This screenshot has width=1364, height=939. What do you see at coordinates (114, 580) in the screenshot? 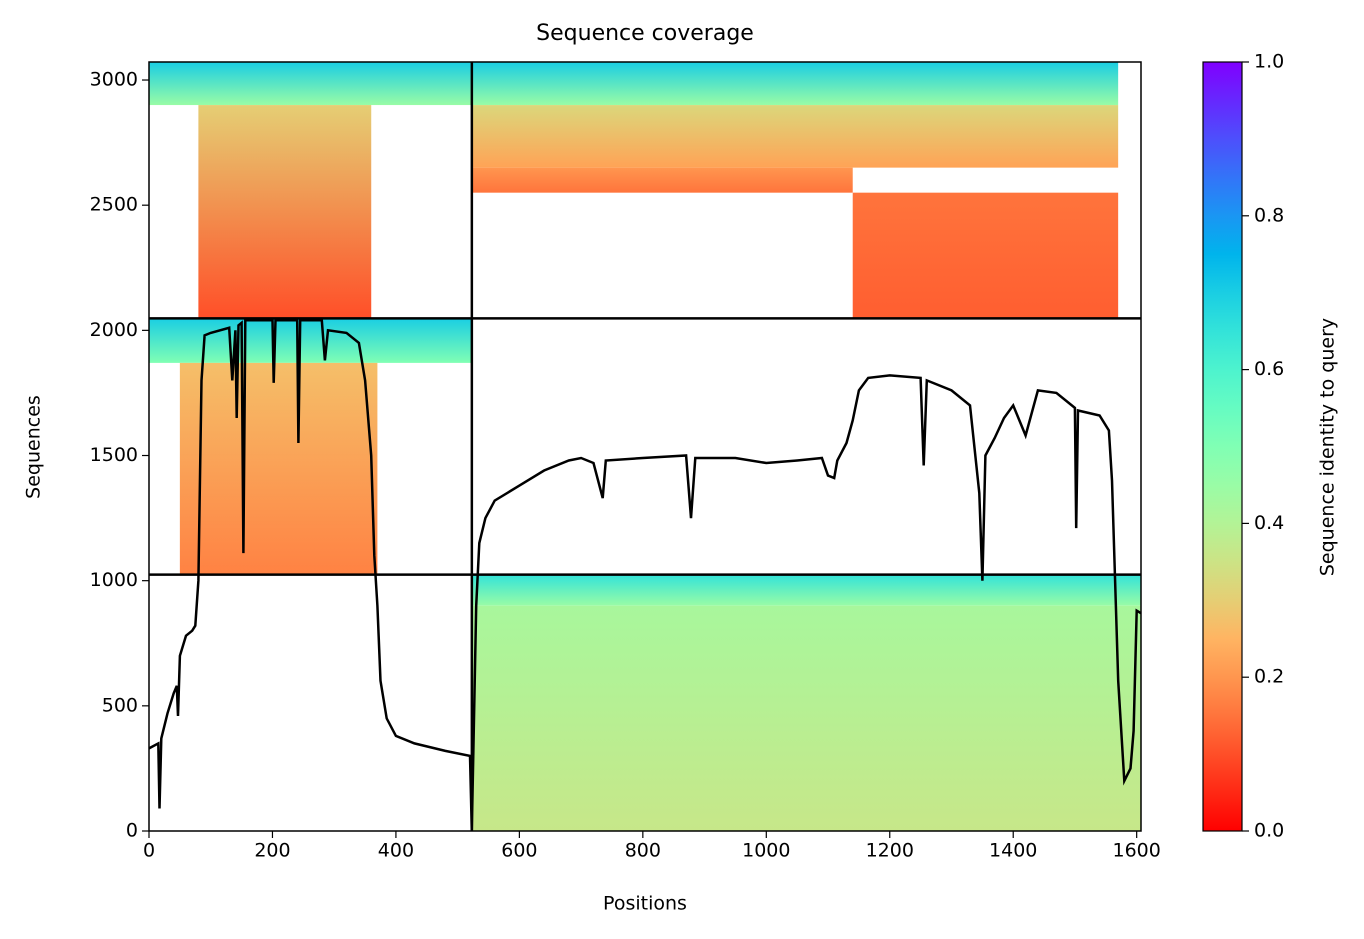
I see `y-tick-label: 1000` at bounding box center [114, 580].